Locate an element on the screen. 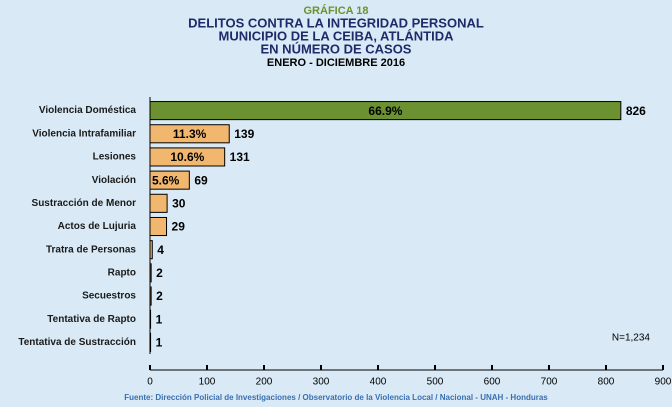 This screenshot has width=672, height=407. y-tick-label: Rapto is located at coordinates (122, 273).